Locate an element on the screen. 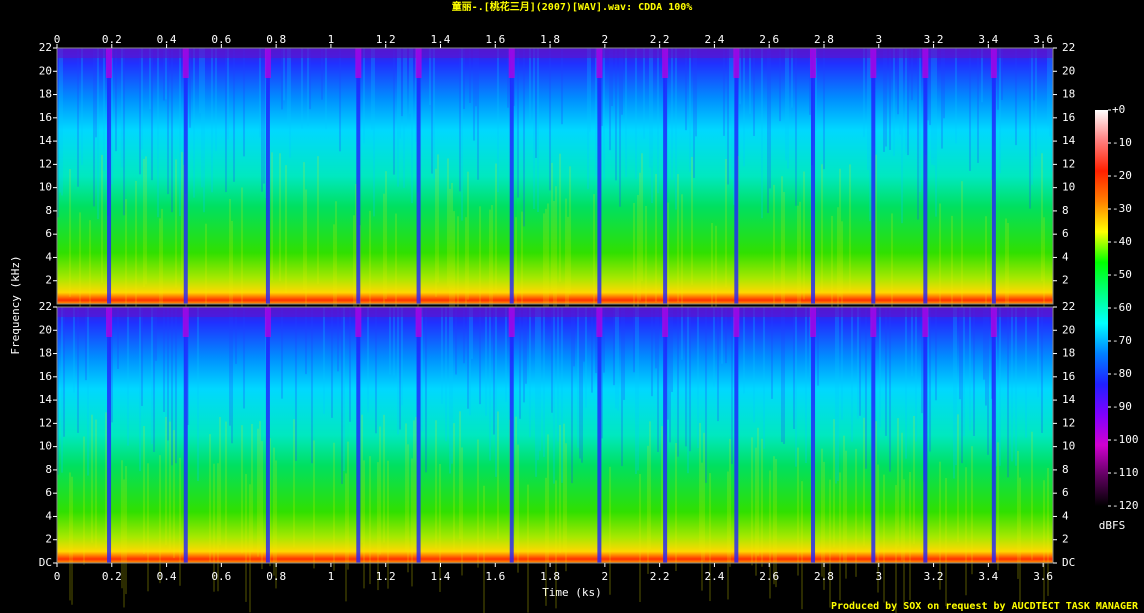 The image size is (1144, 613). y-tick-label-right: DC is located at coordinates (1068, 562).